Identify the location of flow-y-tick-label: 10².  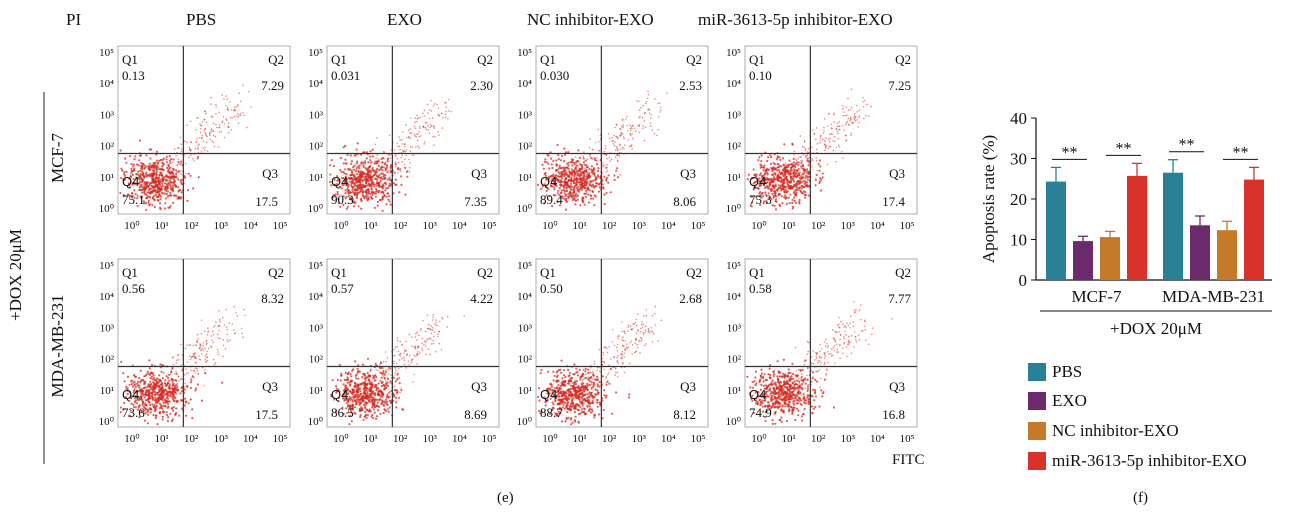
(316, 147).